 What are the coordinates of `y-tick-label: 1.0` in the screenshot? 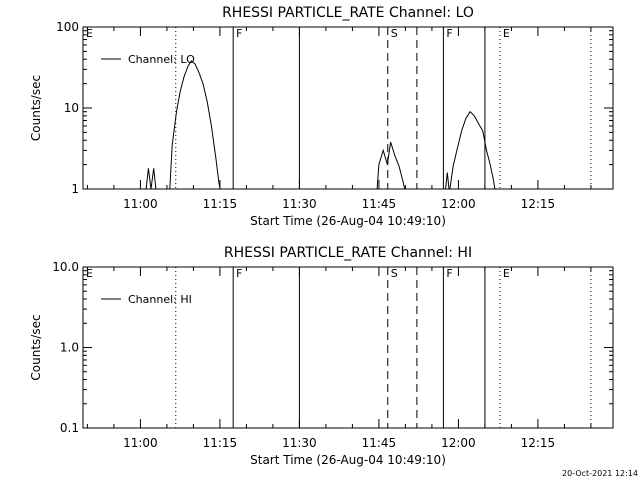 It's located at (69, 348).